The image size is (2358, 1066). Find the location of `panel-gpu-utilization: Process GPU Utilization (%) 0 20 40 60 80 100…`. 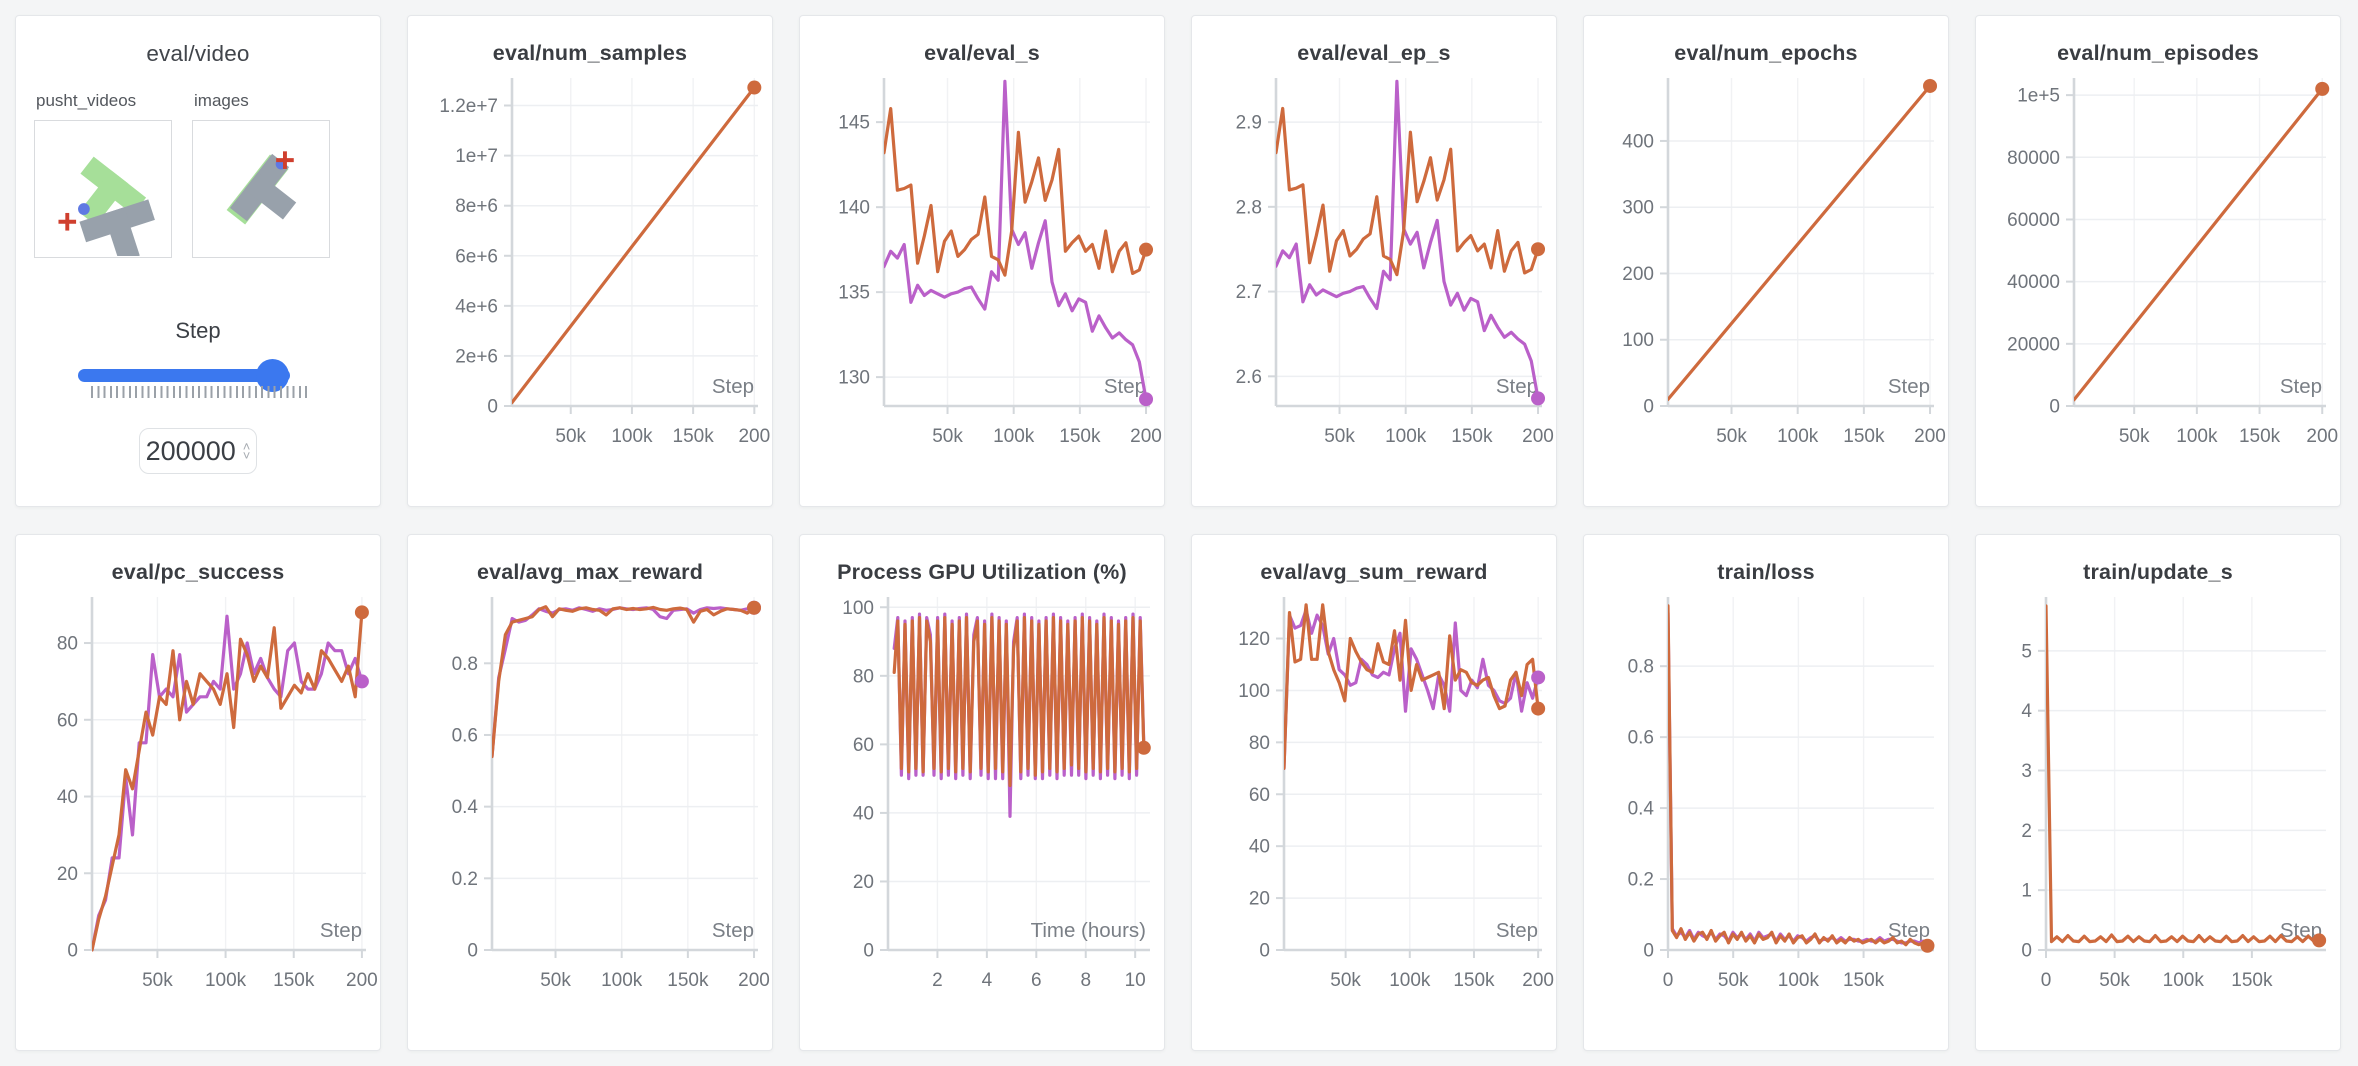

panel-gpu-utilization: Process GPU Utilization (%) 0 20 40 60 80 100… is located at coordinates (982, 792).